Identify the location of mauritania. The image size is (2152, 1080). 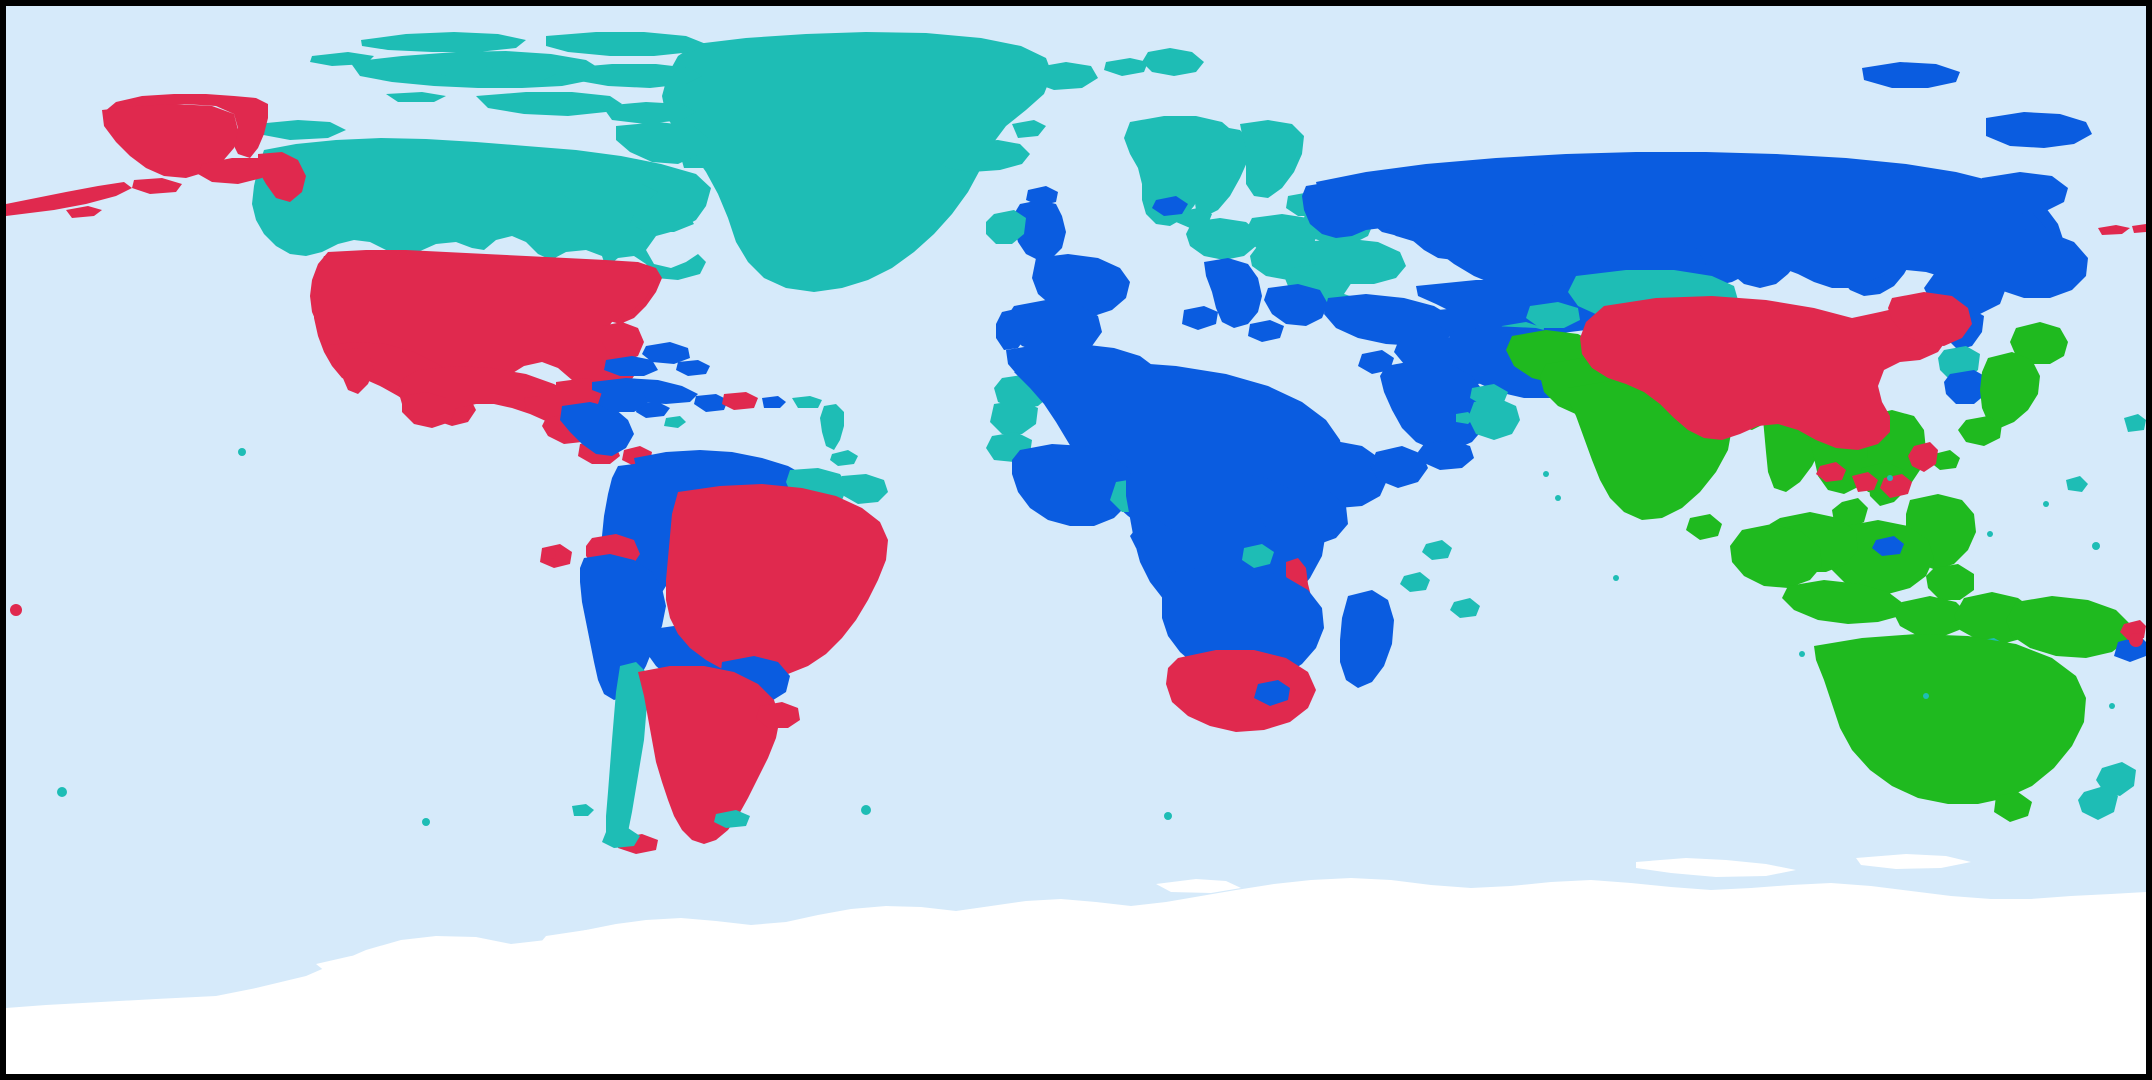
(1014, 417).